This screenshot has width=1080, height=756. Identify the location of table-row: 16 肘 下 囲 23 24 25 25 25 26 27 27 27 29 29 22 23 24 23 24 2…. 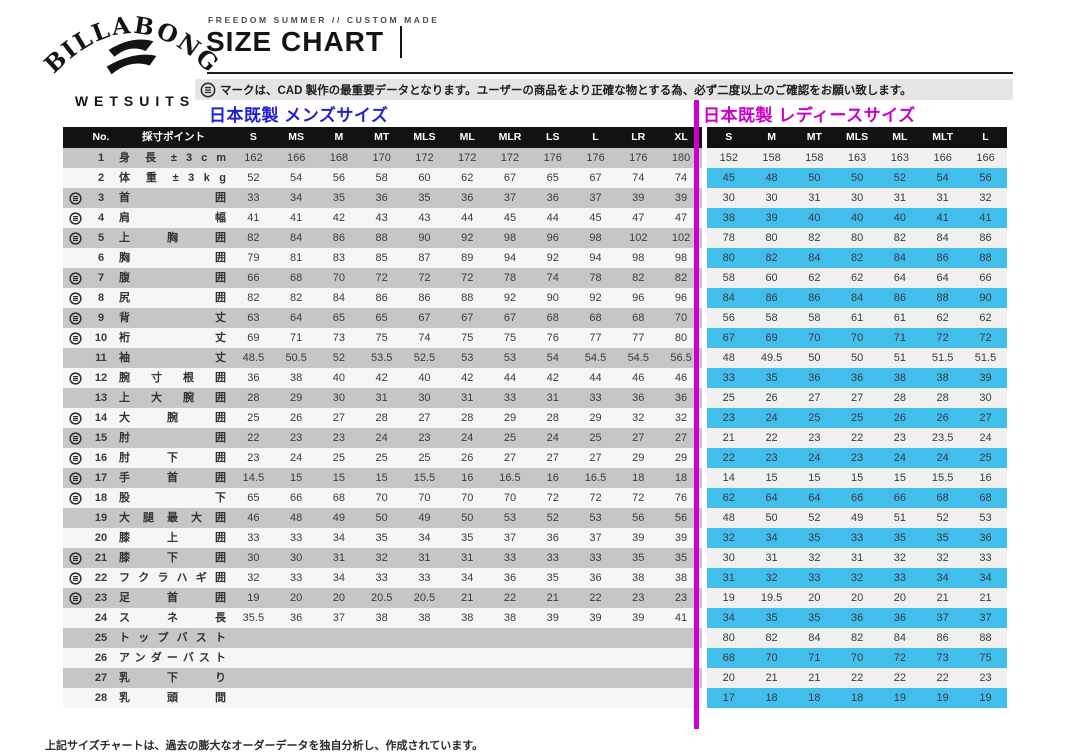
(535, 458).